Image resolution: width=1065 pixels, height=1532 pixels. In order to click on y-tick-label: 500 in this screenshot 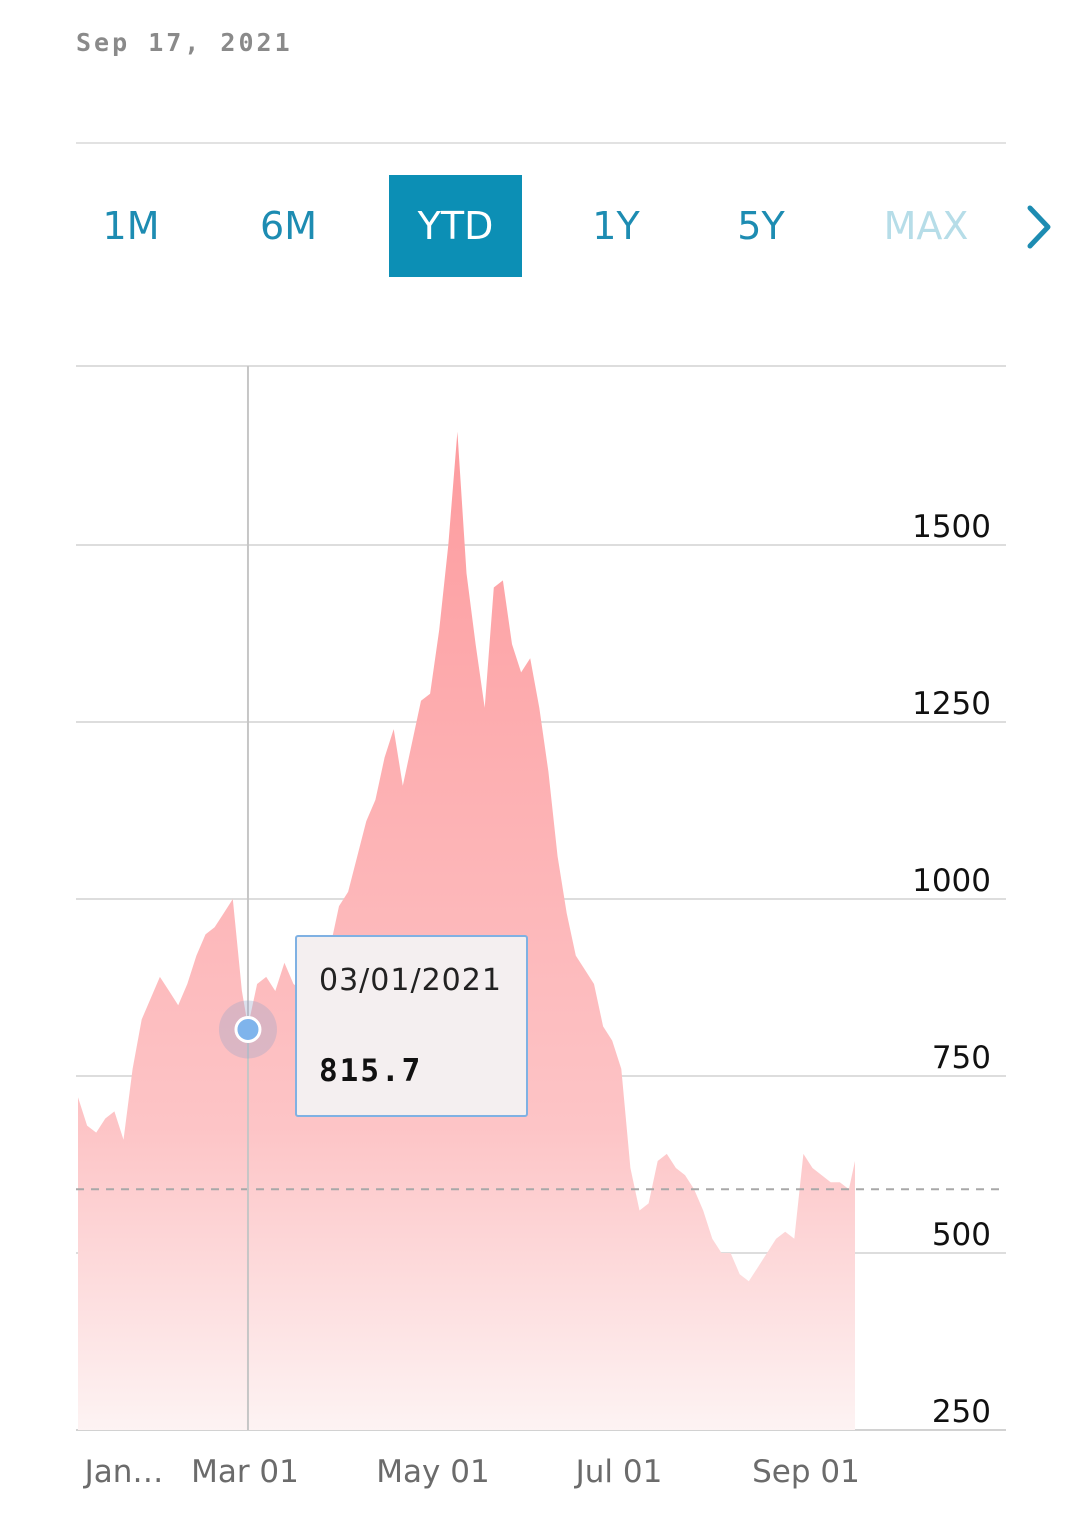, I will do `click(961, 1235)`.